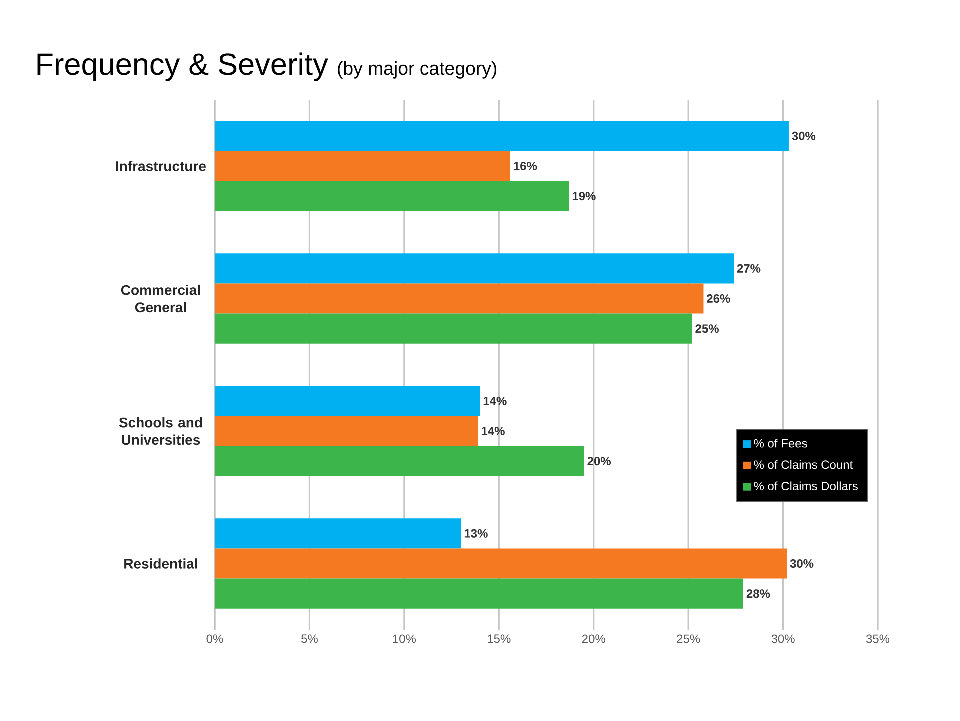  Describe the element at coordinates (707, 329) in the screenshot. I see `data-label: 25%` at that location.